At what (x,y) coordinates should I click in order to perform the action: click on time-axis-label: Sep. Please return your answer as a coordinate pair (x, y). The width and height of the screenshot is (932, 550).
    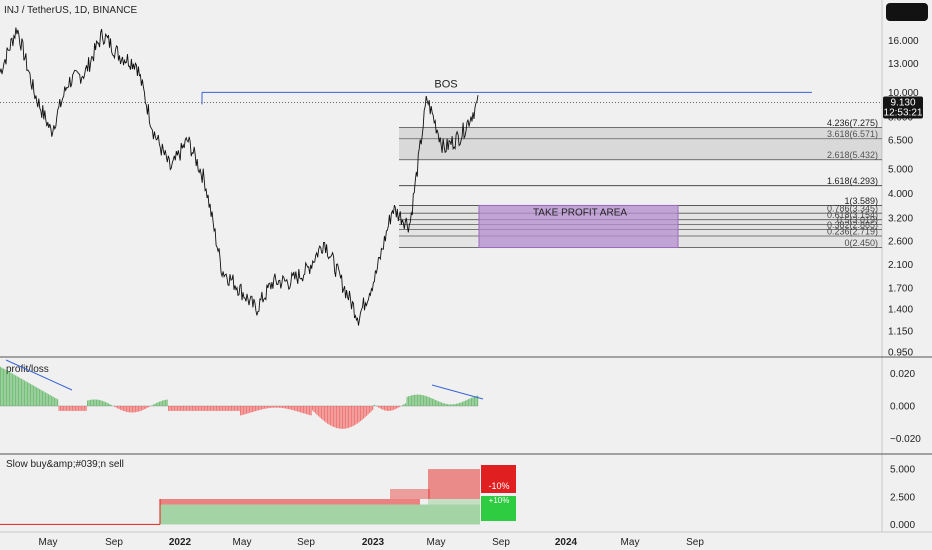
    Looking at the image, I should click on (695, 542).